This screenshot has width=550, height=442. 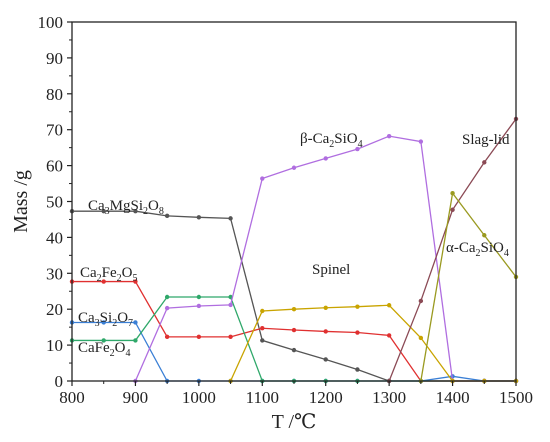 What do you see at coordinates (294, 422) in the screenshot?
I see `x-axis-title: T /℃` at bounding box center [294, 422].